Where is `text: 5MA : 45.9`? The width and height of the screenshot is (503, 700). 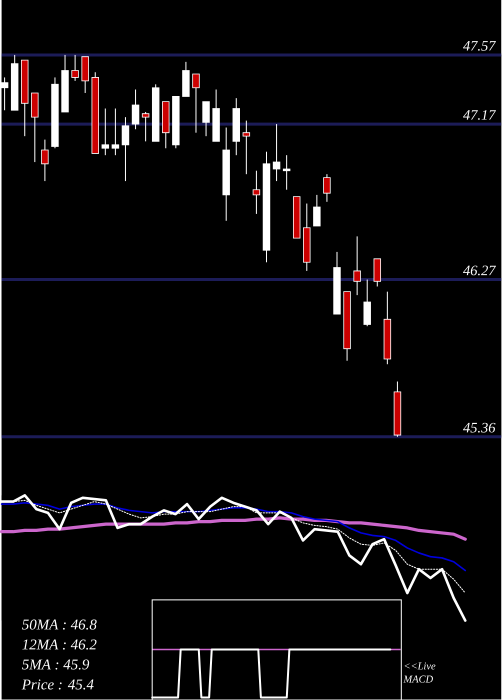
text: 5MA : 45.9 is located at coordinates (56, 664).